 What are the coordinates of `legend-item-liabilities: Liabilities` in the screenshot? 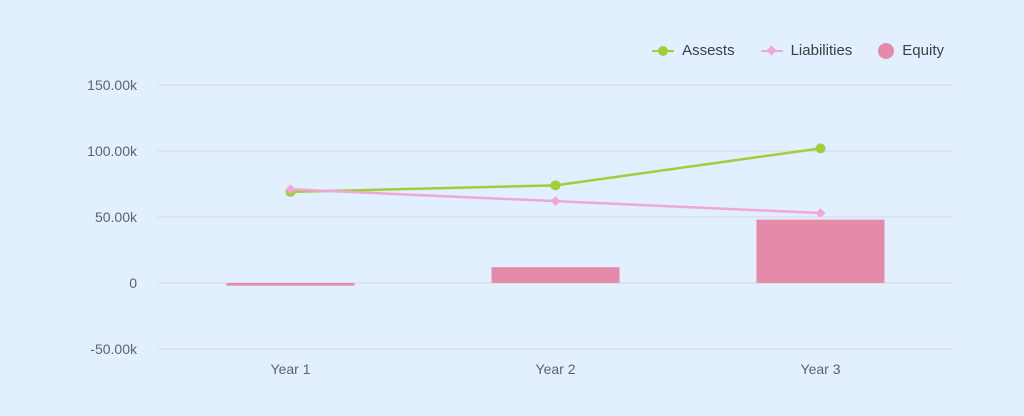 It's located at (806, 50).